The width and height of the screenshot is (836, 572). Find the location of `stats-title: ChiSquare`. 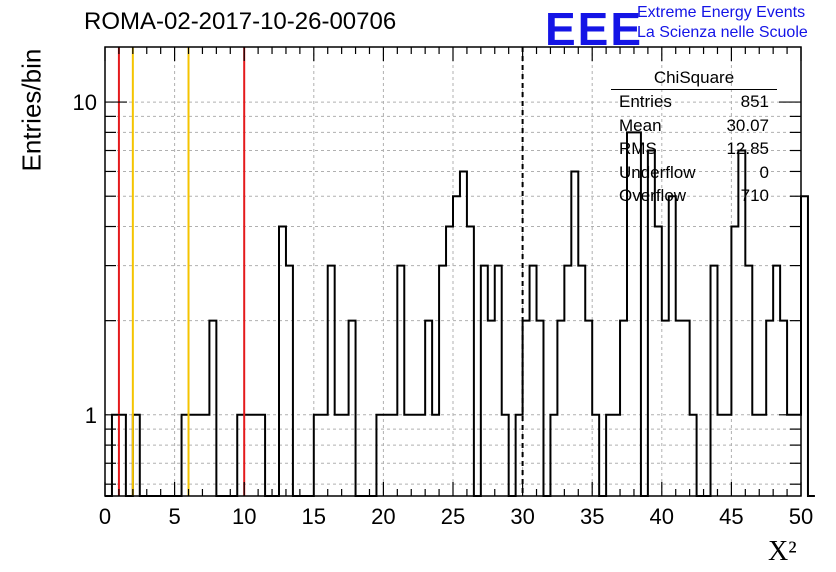

stats-title: ChiSquare is located at coordinates (694, 79).